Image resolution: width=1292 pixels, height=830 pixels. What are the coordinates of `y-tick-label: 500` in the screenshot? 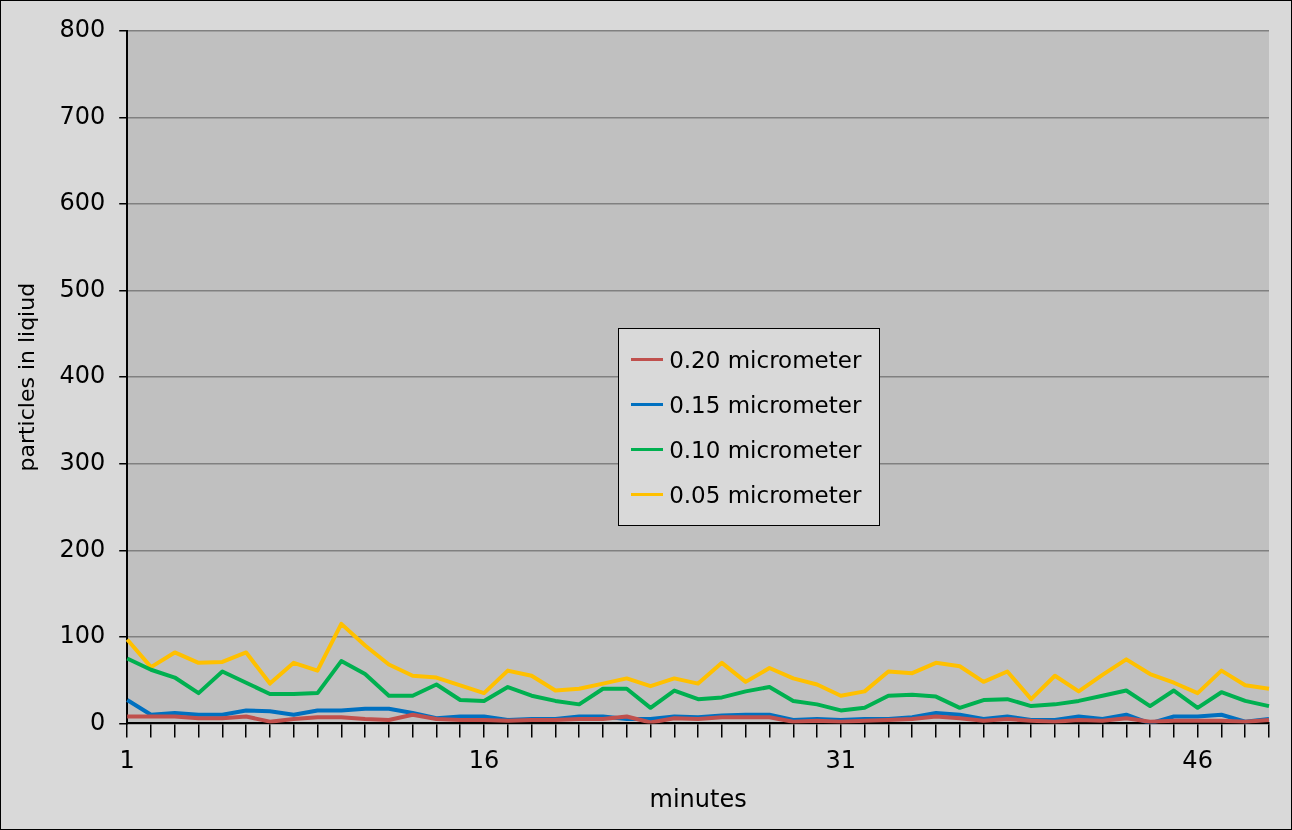 It's located at (82, 288).